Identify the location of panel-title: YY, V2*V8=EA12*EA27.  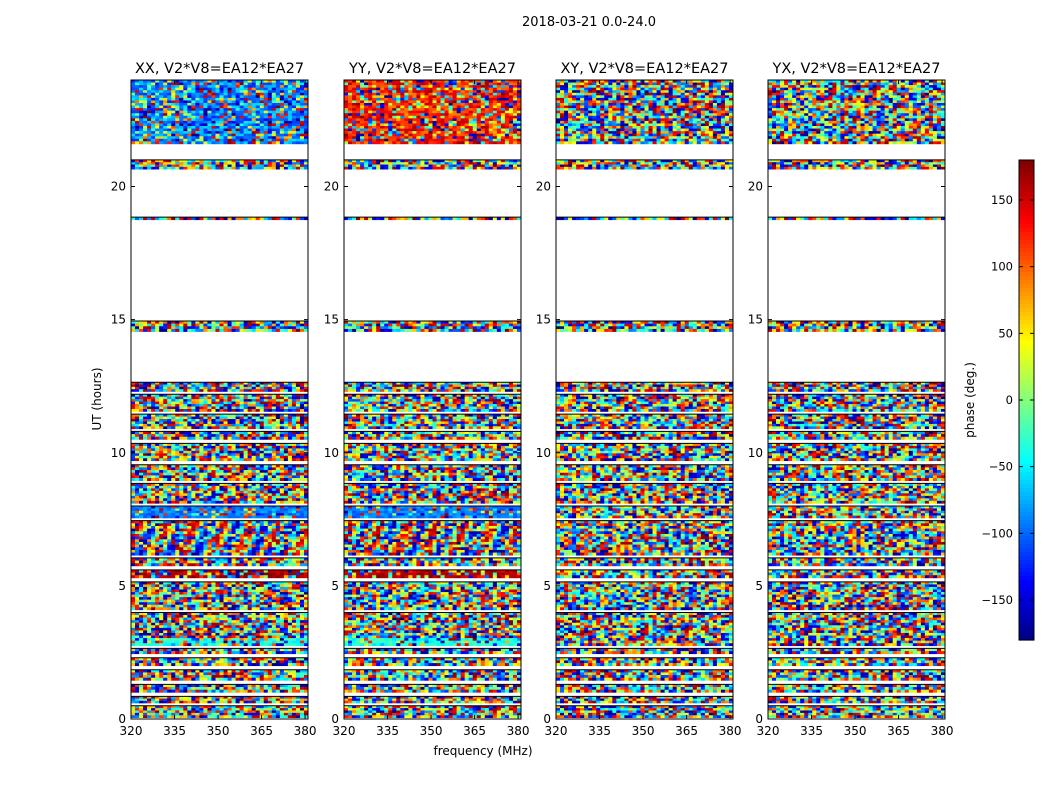
(432, 69).